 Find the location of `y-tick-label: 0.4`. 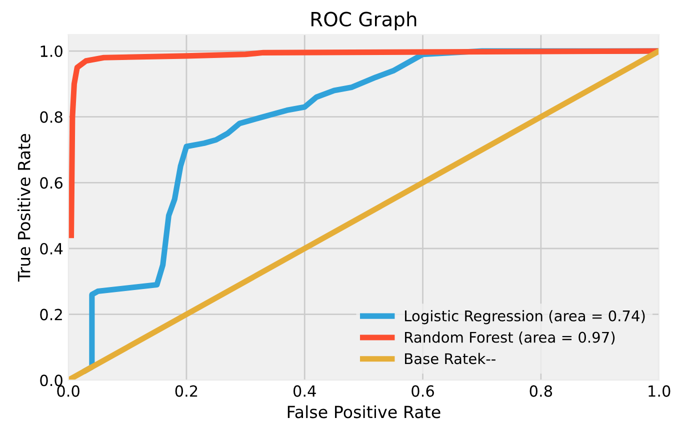

y-tick-label: 0.4 is located at coordinates (51, 248).